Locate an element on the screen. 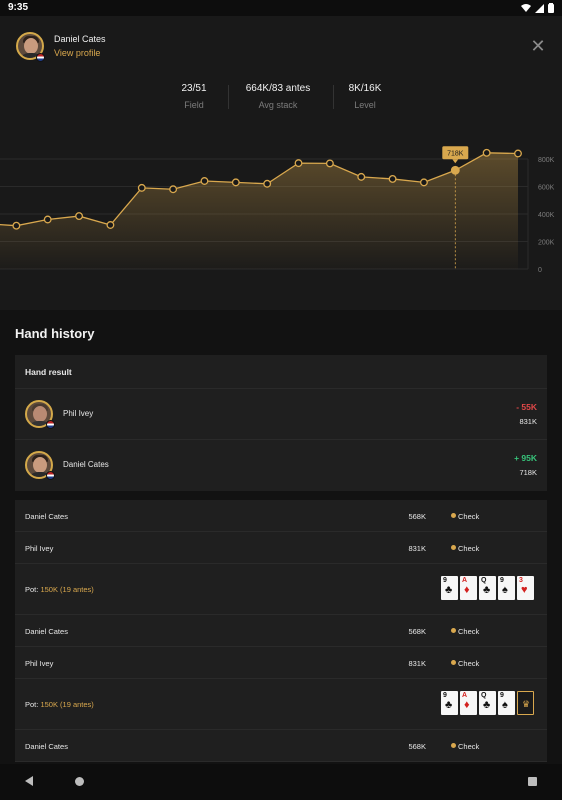 The image size is (562, 800). value-tooltip is located at coordinates (455, 153).